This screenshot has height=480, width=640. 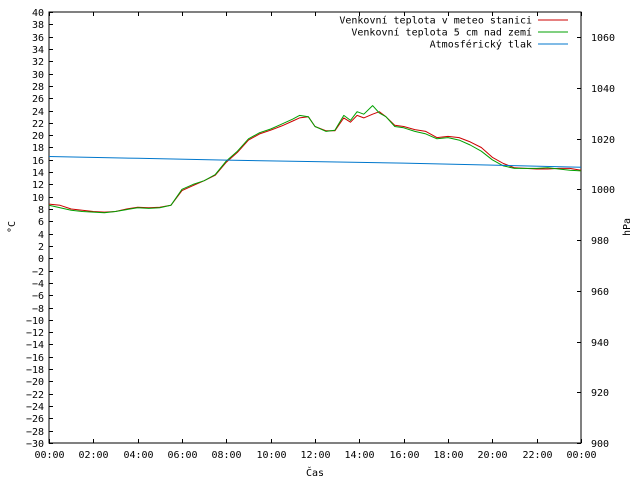 I want to click on y-left-tick-label: 32, so click(x=38, y=62).